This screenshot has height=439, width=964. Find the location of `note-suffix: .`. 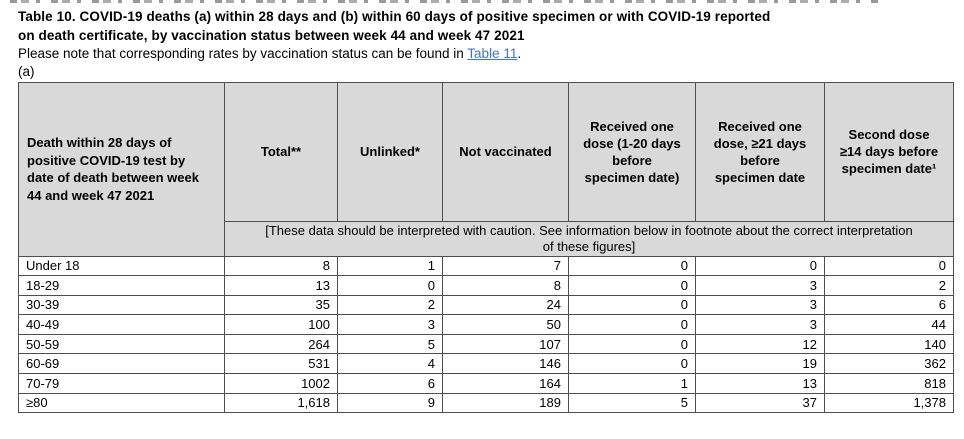

note-suffix: . is located at coordinates (519, 53).